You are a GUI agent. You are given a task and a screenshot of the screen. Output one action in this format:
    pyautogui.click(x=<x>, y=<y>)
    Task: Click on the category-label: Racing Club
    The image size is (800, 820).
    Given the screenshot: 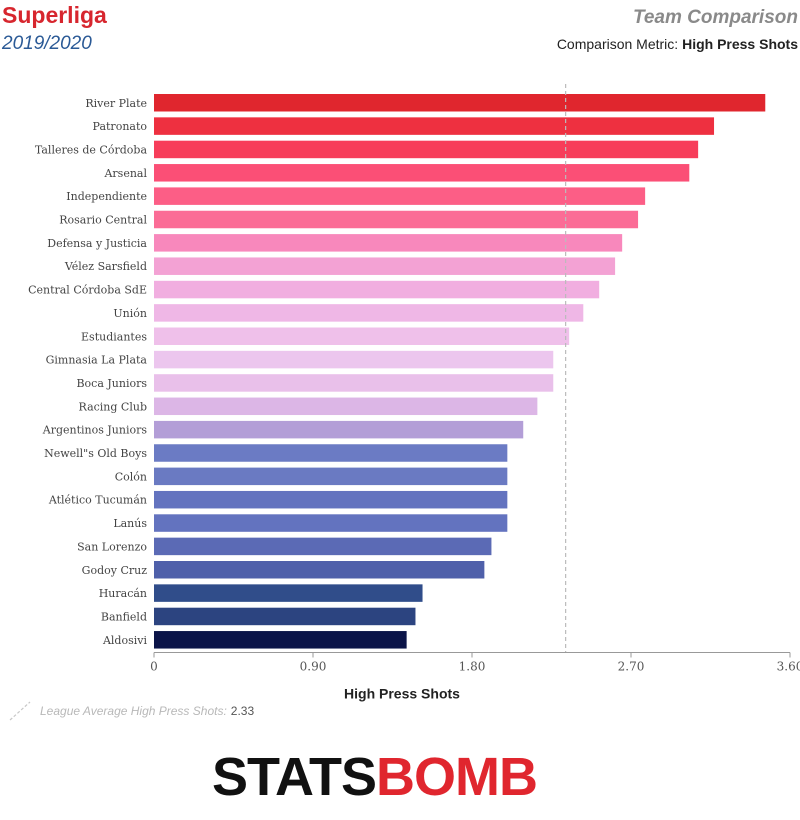 What is the action you would take?
    pyautogui.click(x=113, y=406)
    